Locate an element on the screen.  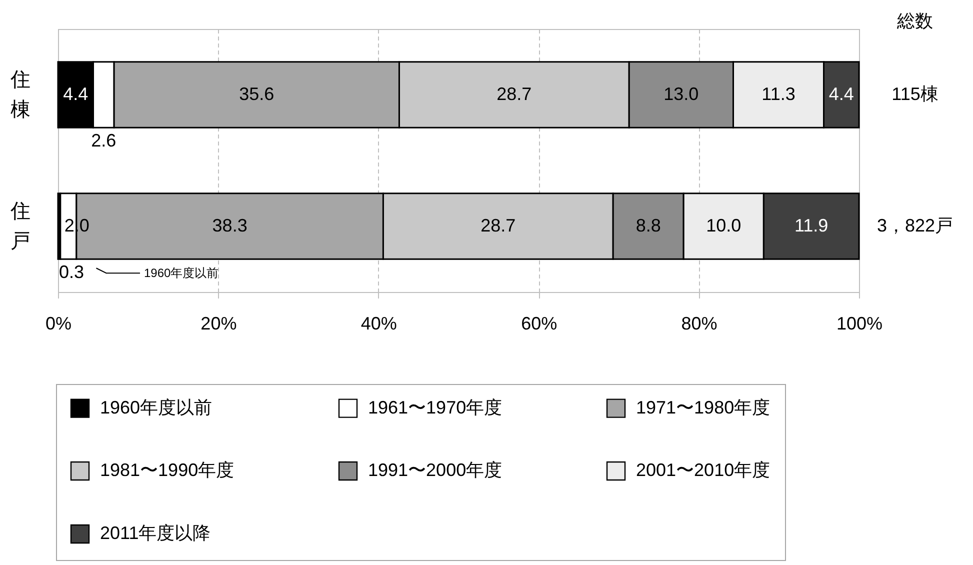
legend-label: 2001〜2010年度 is located at coordinates (703, 470).